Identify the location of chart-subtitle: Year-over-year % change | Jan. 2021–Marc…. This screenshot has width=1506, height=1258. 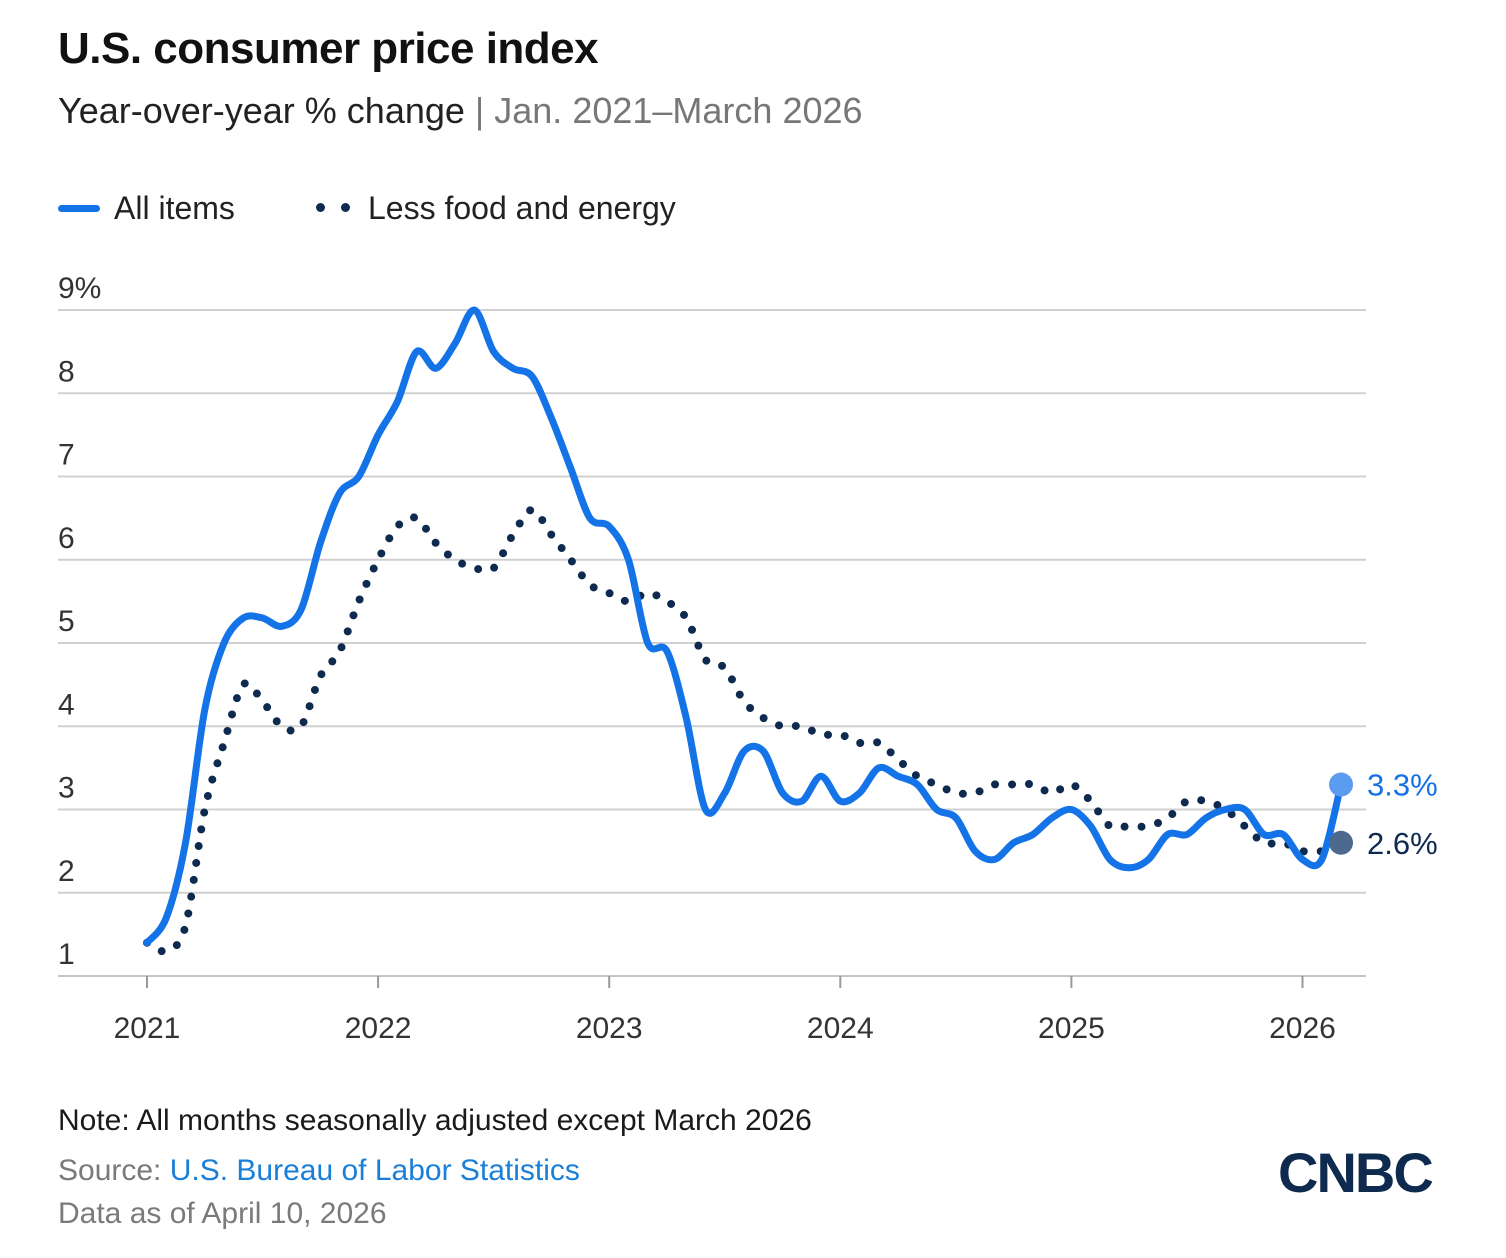
(460, 111).